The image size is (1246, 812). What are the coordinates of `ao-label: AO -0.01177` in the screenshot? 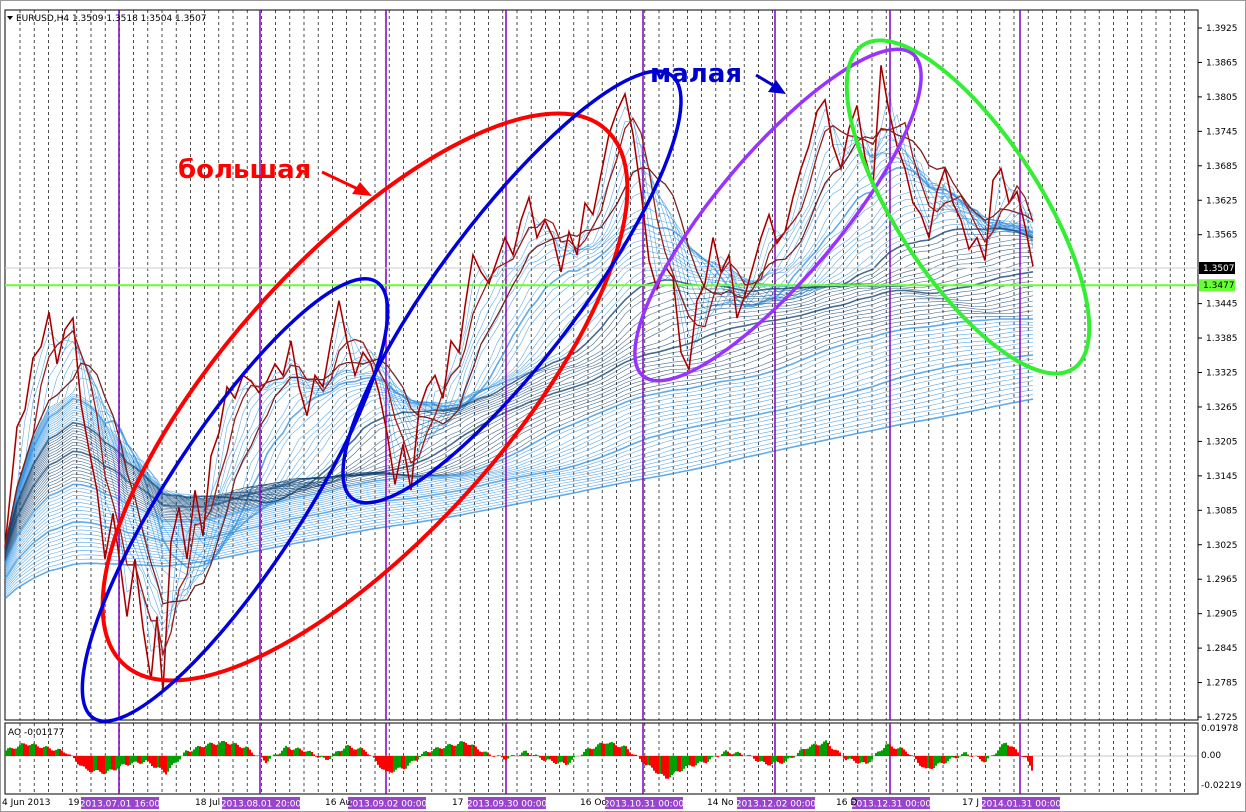 It's located at (36, 733).